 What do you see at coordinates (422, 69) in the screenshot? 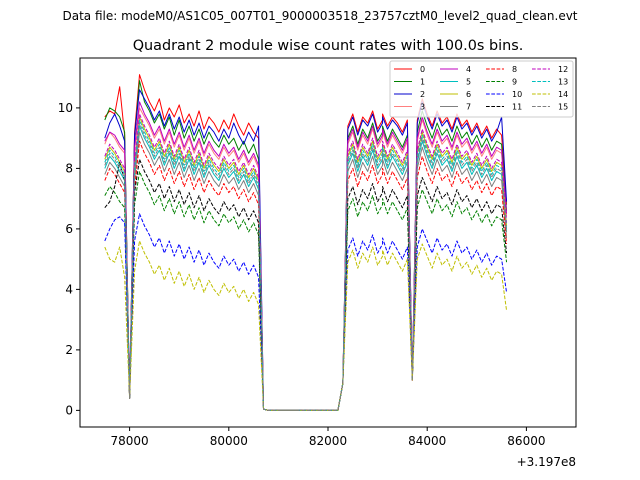
I see `legend-label-0: 0` at bounding box center [422, 69].